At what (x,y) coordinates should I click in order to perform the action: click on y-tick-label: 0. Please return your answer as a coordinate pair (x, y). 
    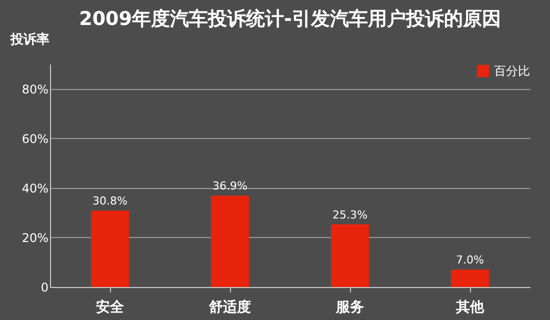
    Looking at the image, I should click on (44, 287).